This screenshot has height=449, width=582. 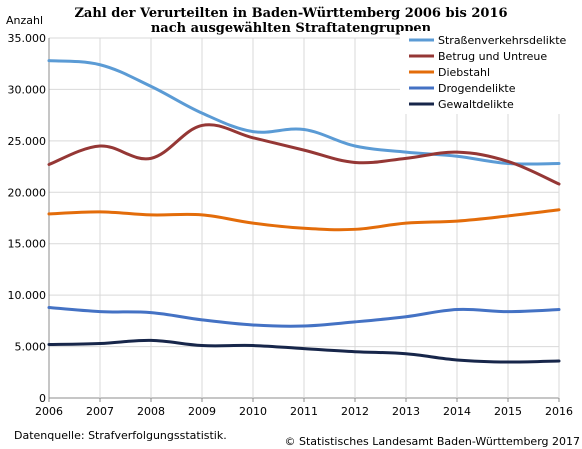 I want to click on x-tick-label: 2015, so click(x=508, y=411).